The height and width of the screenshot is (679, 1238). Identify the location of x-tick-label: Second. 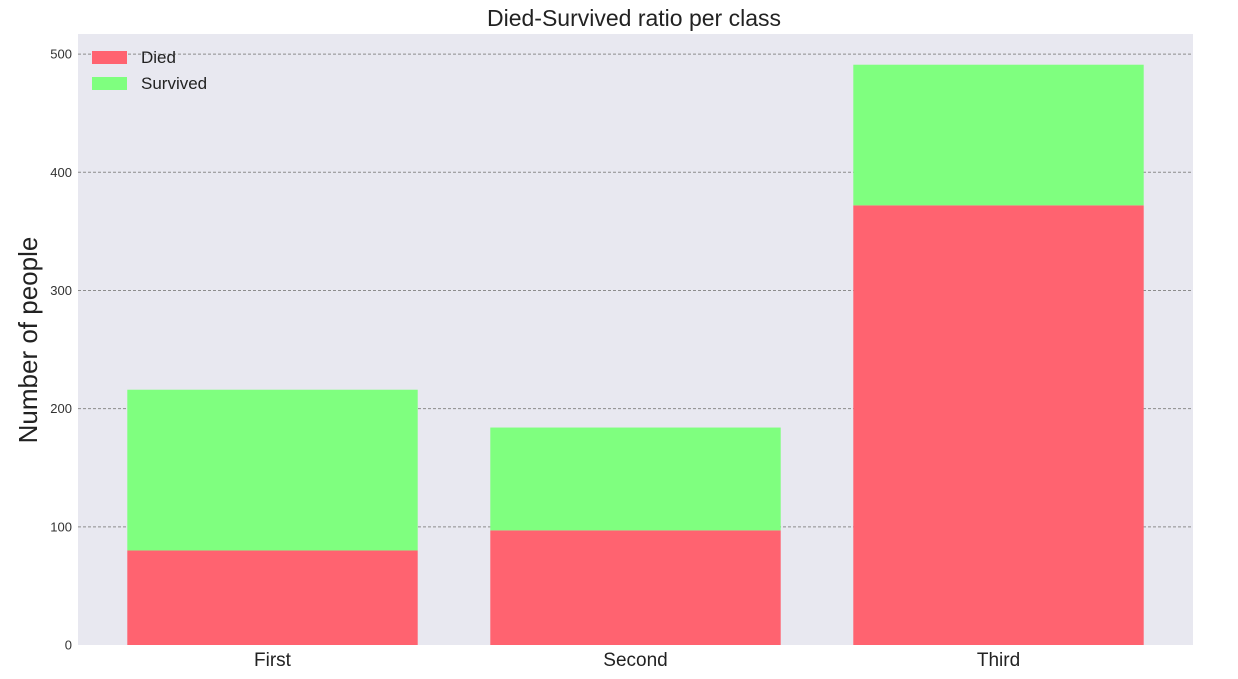
(635, 660).